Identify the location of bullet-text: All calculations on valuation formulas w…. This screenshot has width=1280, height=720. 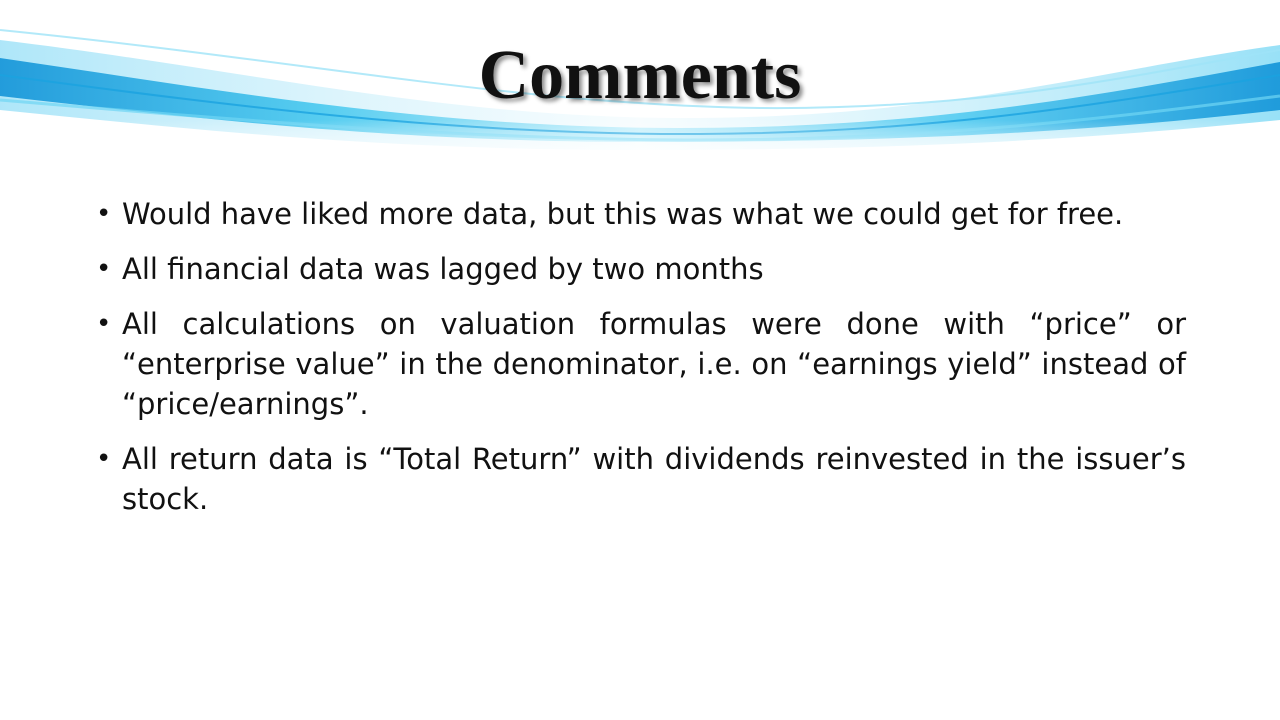
(654, 364).